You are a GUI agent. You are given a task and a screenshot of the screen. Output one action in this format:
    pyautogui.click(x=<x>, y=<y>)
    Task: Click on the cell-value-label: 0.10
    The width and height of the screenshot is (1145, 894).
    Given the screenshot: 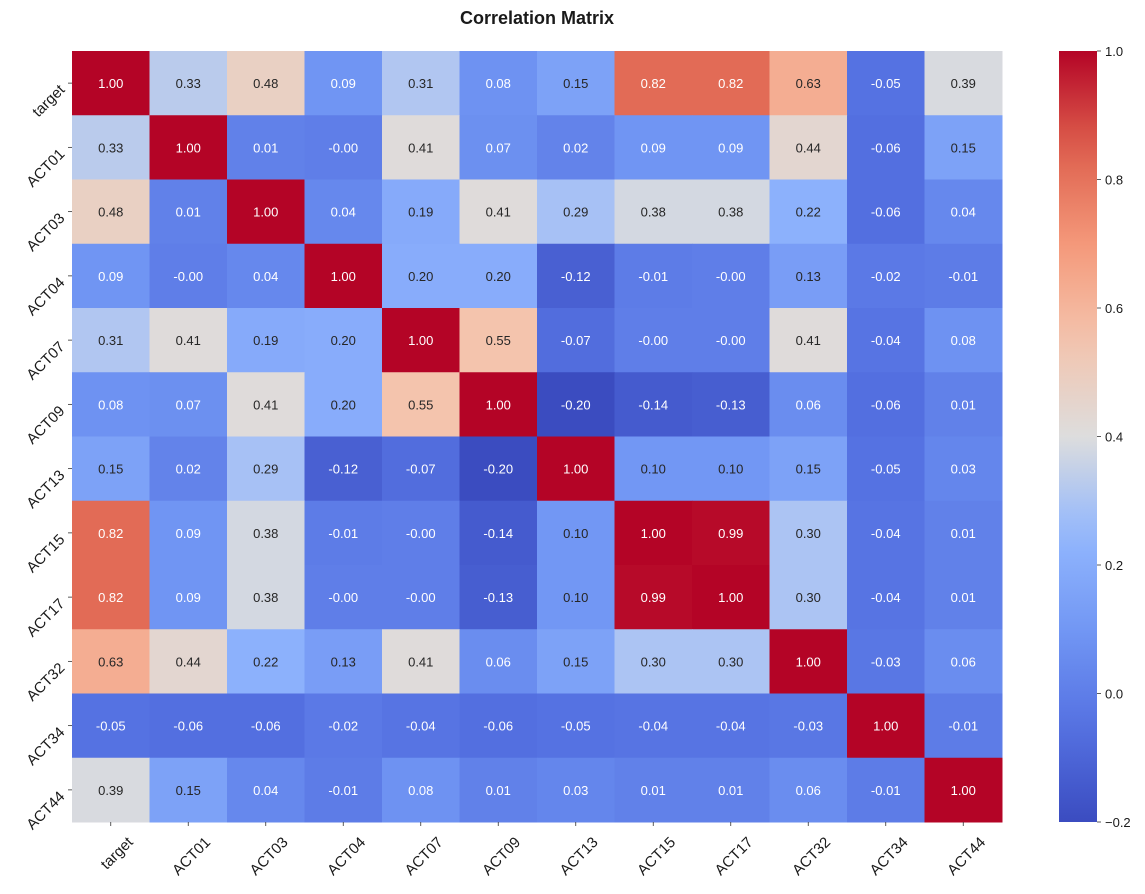 What is the action you would take?
    pyautogui.click(x=653, y=469)
    